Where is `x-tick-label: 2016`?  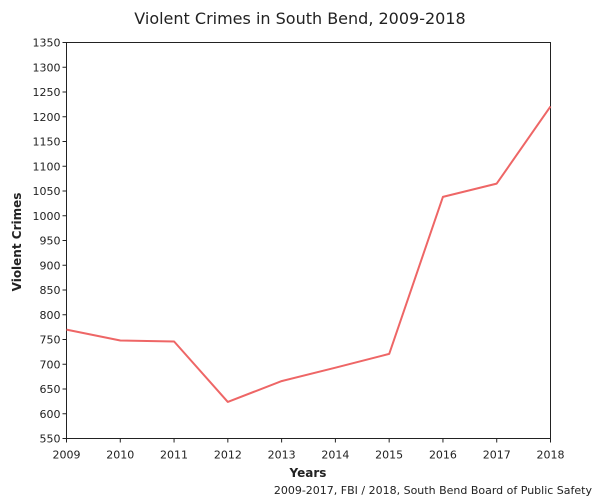 x-tick-label: 2016 is located at coordinates (443, 455).